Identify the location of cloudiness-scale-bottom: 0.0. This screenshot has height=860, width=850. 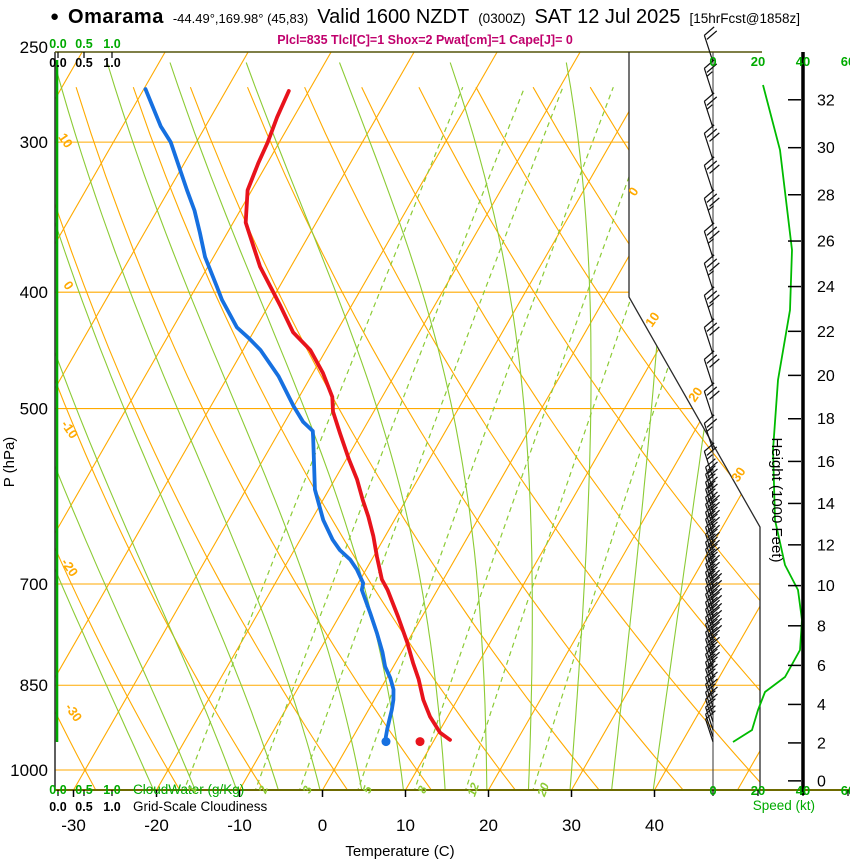
(57, 807).